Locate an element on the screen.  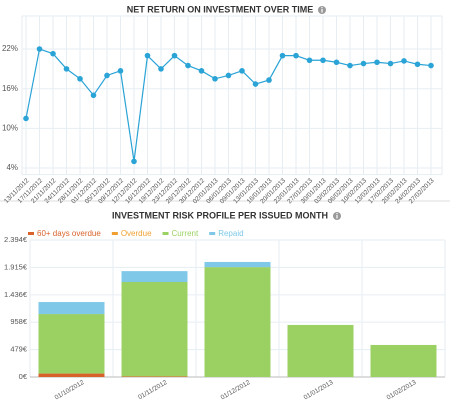
y-tick-label: 1.436€ is located at coordinates (16, 294).